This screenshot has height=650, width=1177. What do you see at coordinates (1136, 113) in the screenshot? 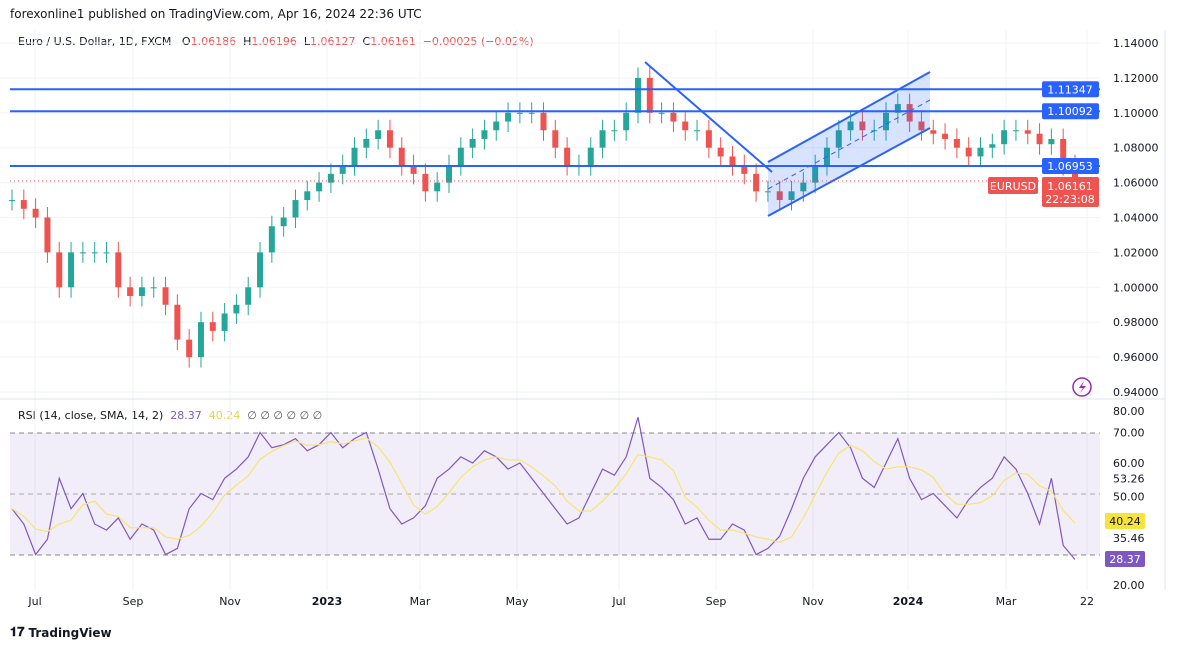
I see `price-tick: 1.10000` at bounding box center [1136, 113].